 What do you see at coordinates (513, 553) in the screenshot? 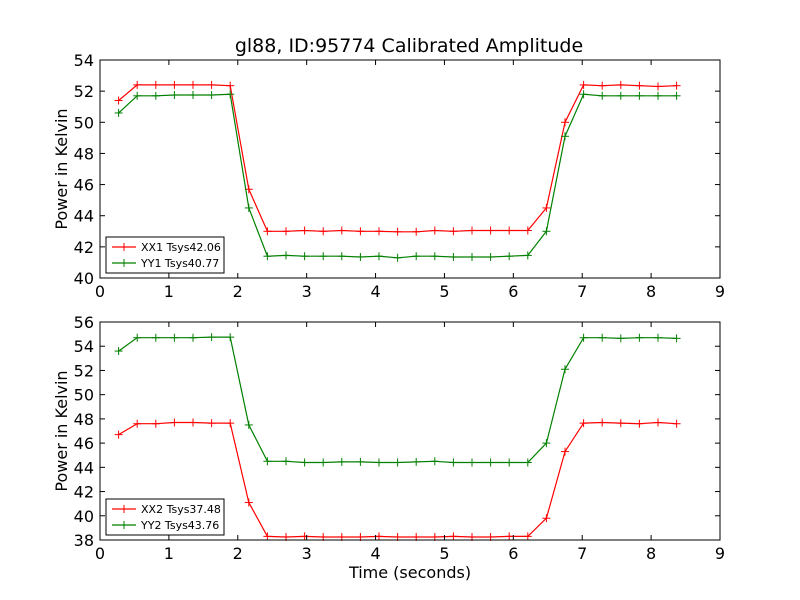
I see `x-tick-label: 6` at bounding box center [513, 553].